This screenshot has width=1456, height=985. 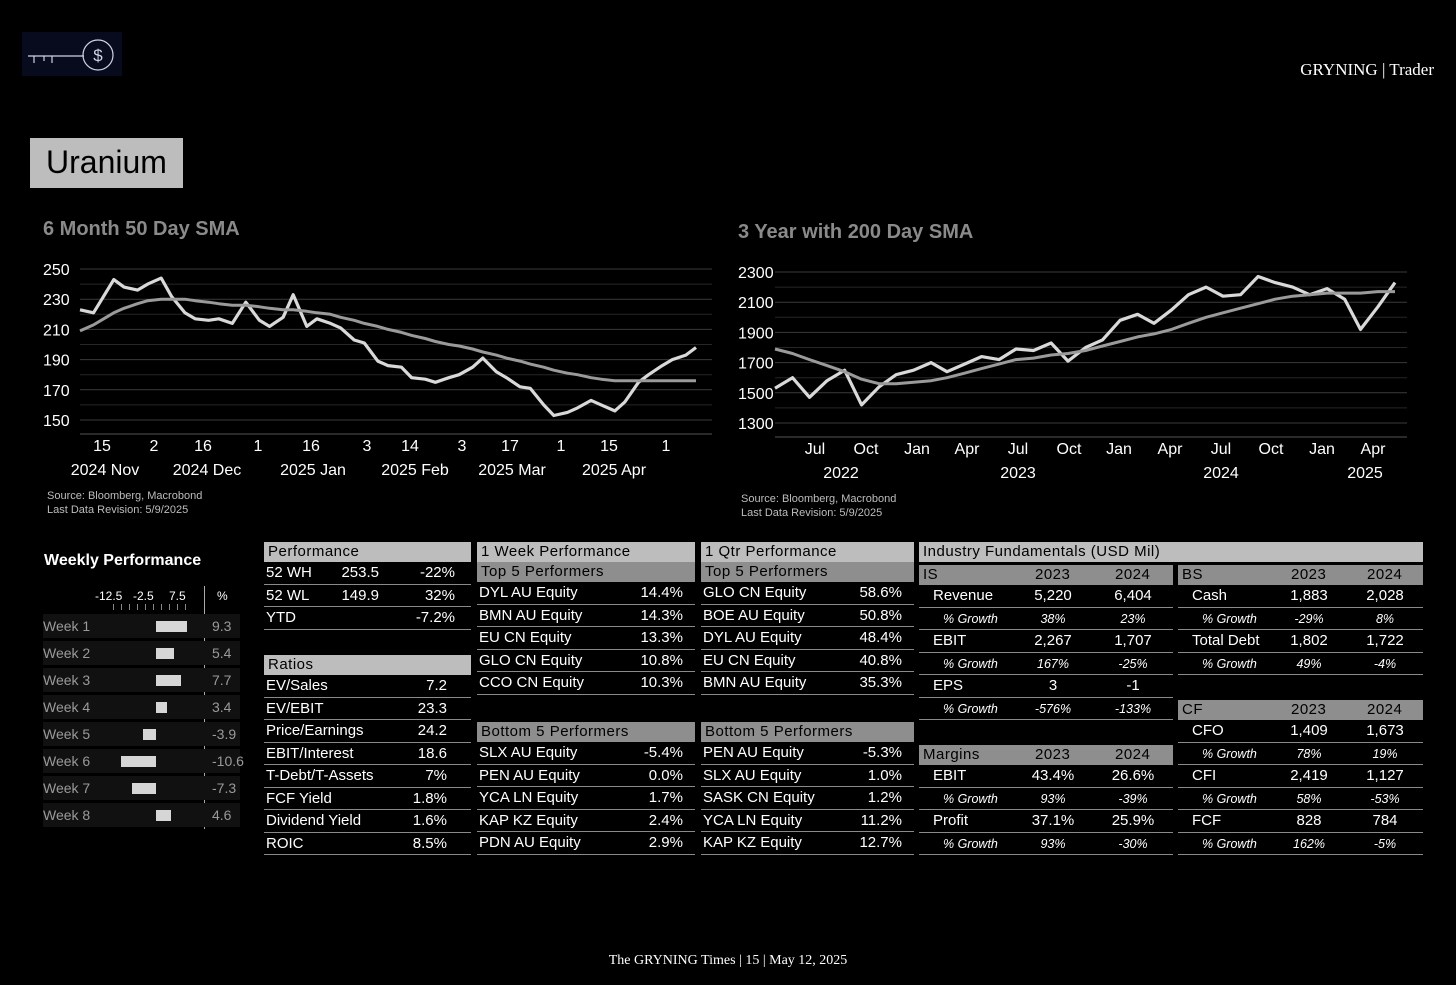 I want to click on performance-change: 32%, so click(x=439, y=595).